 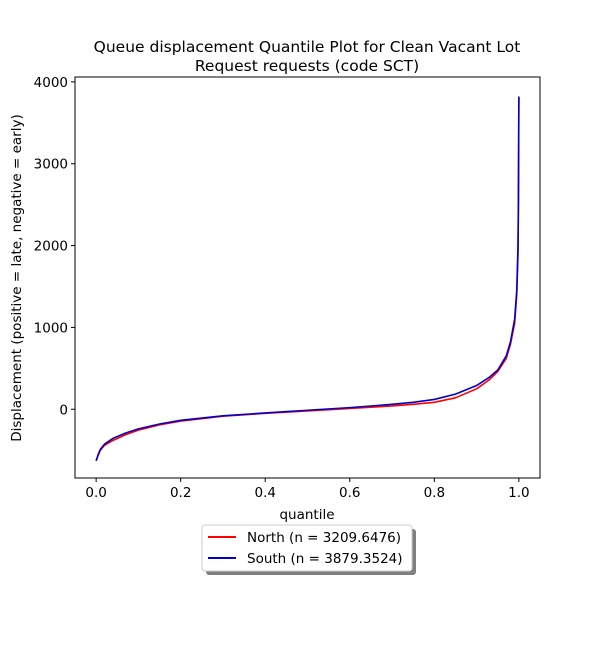 What do you see at coordinates (306, 515) in the screenshot?
I see `x-axis-label: quantile` at bounding box center [306, 515].